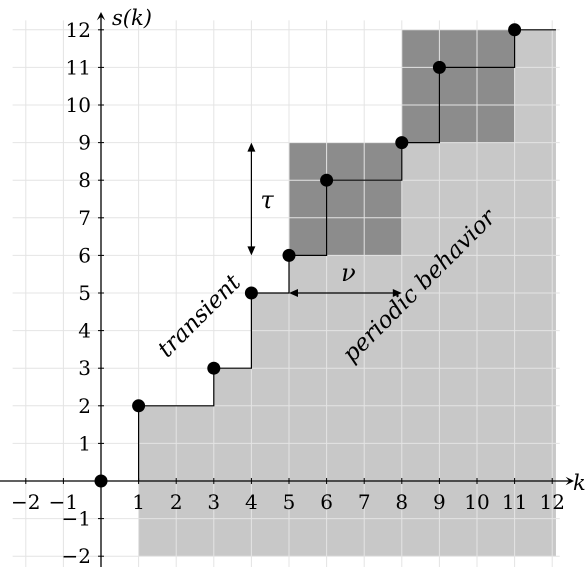 This screenshot has height=567, width=585. What do you see at coordinates (200, 316) in the screenshot?
I see `transient-label: transient` at bounding box center [200, 316].